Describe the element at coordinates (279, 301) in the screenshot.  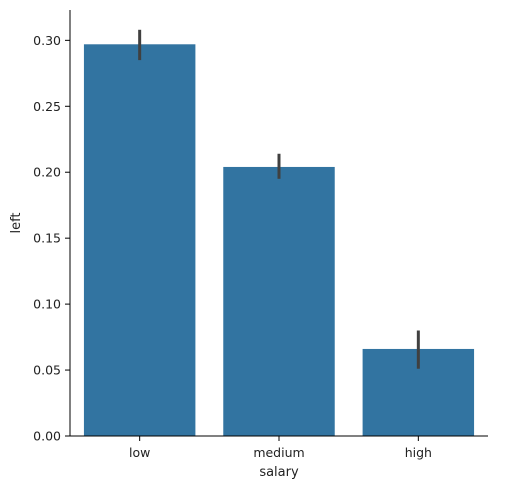
I see `bar-medium` at that location.